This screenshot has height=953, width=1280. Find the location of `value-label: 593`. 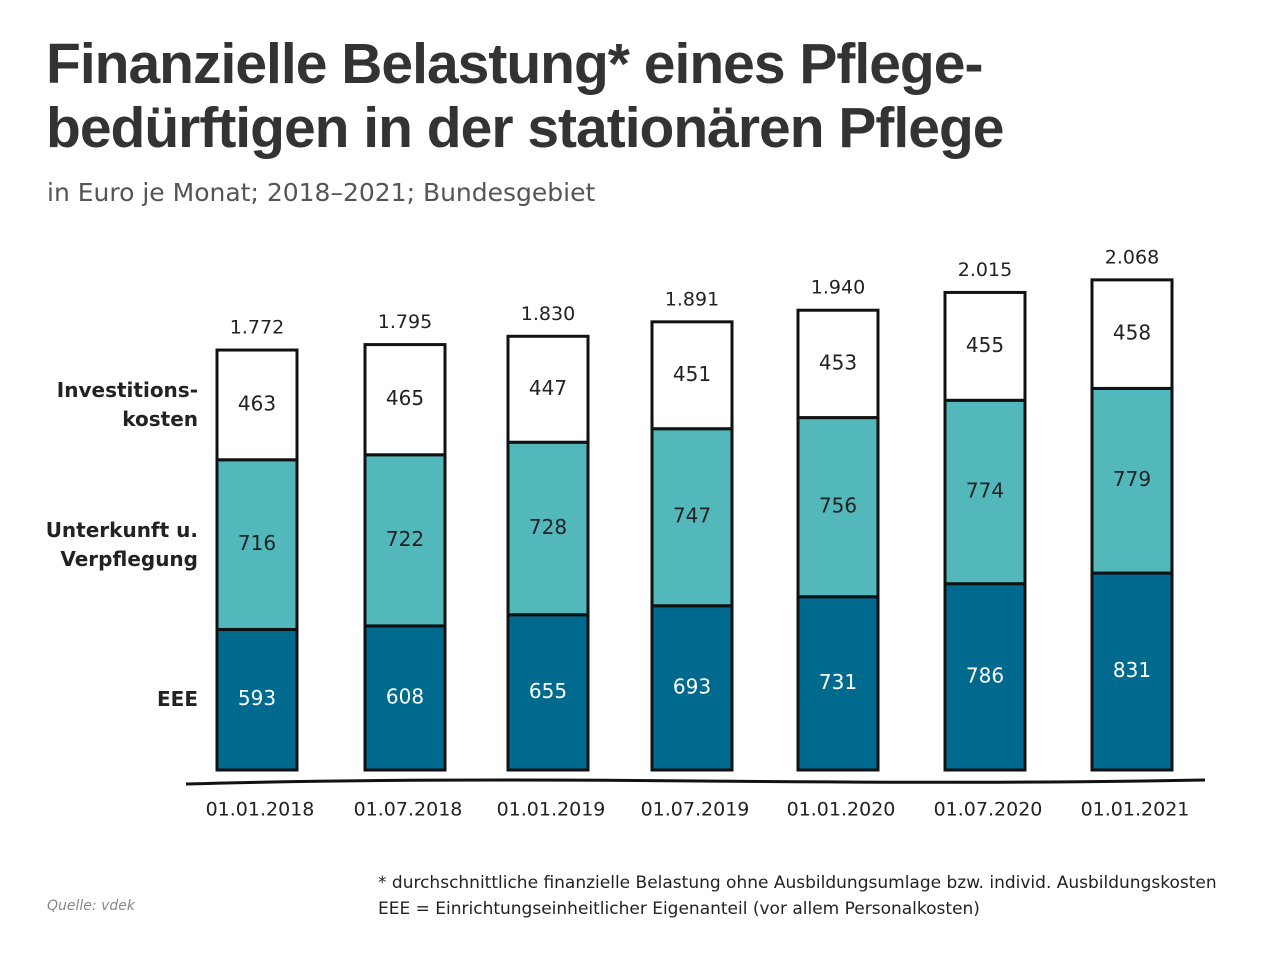

value-label: 593 is located at coordinates (257, 698).